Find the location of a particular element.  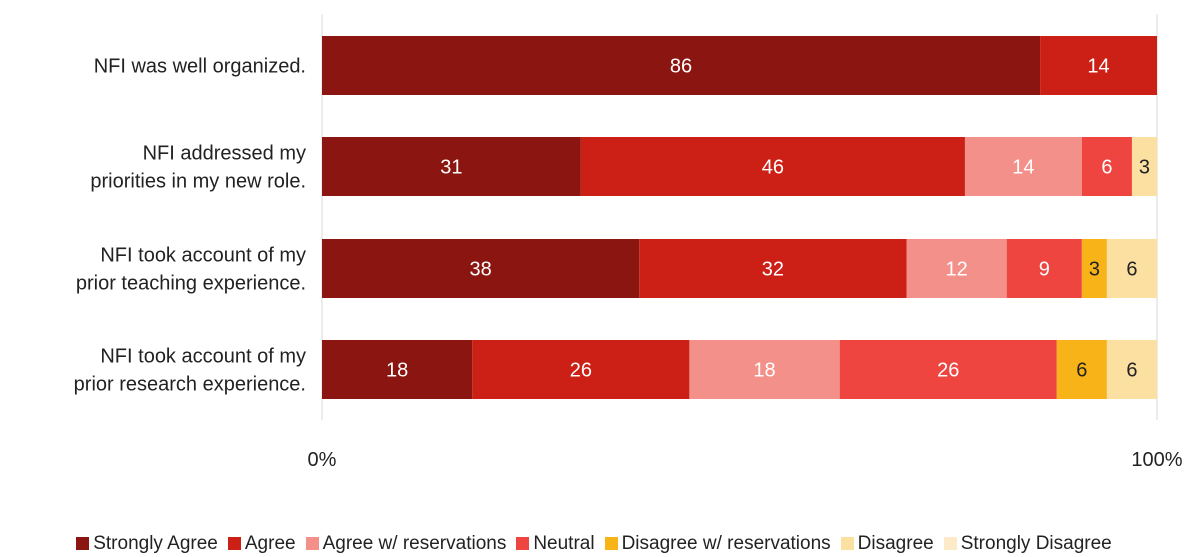

legend-item: Neutral is located at coordinates (555, 543).